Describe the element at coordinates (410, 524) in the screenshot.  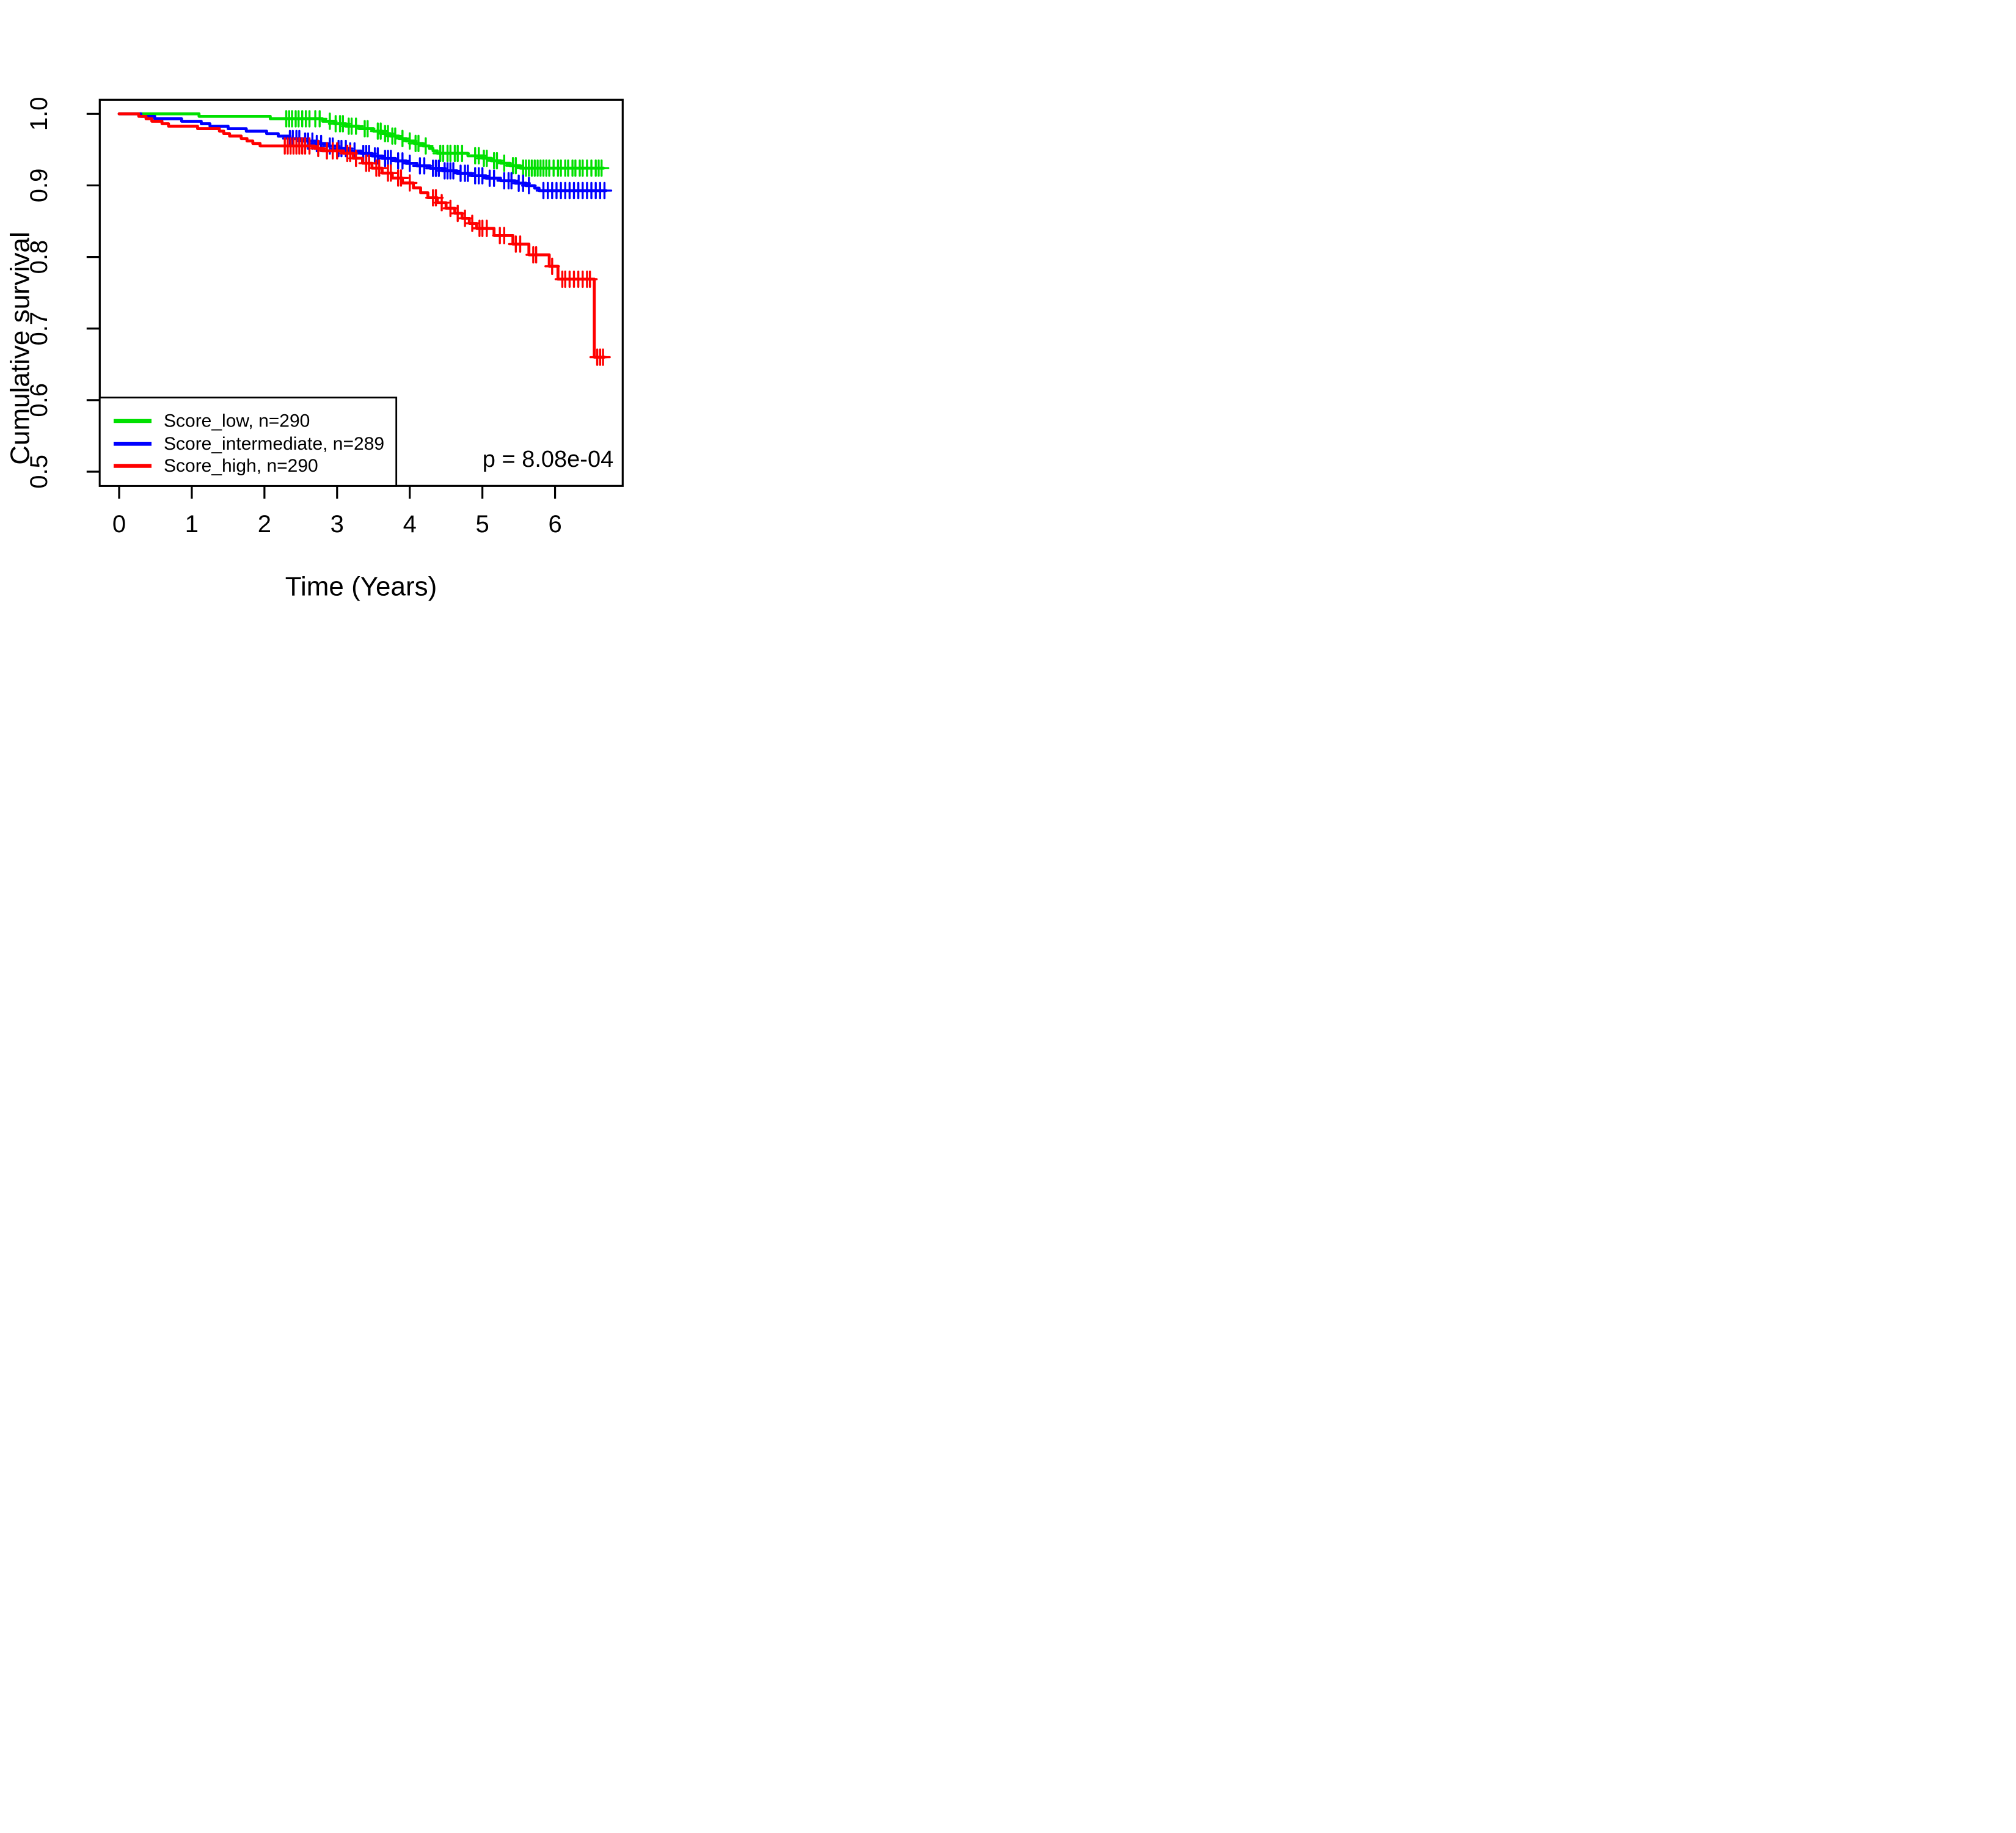
I see `x-tick-label: 4` at that location.